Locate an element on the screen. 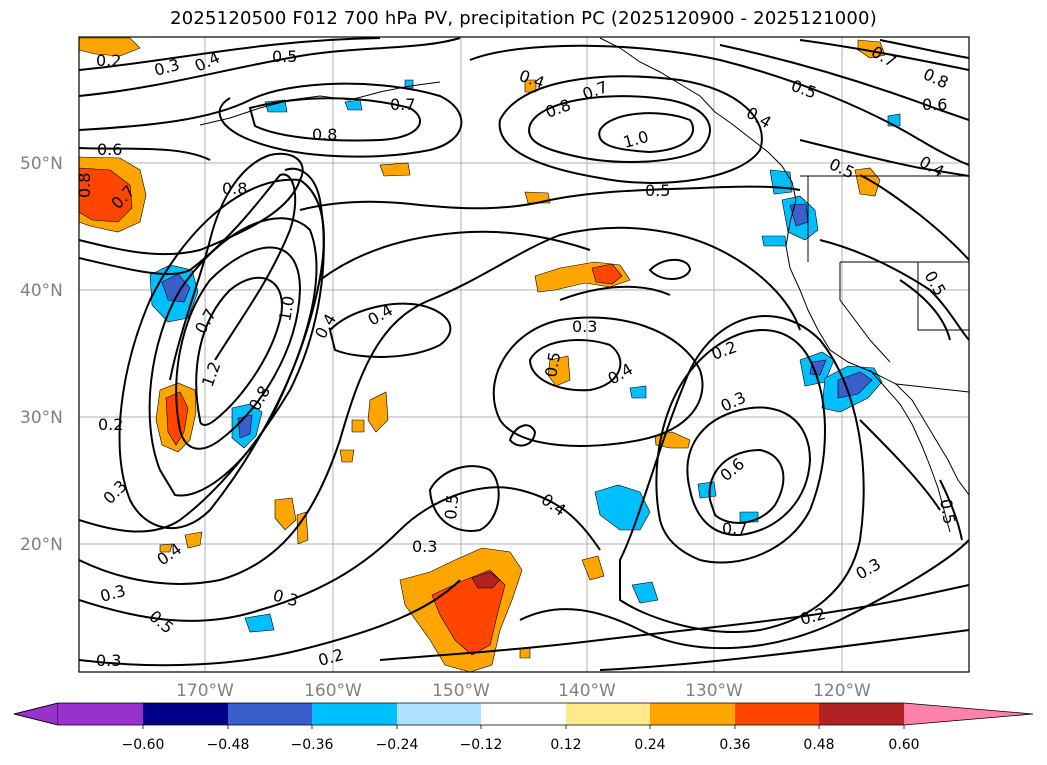 Image resolution: width=1047 pixels, height=765 pixels. lat-label: 30°N is located at coordinates (41, 418).